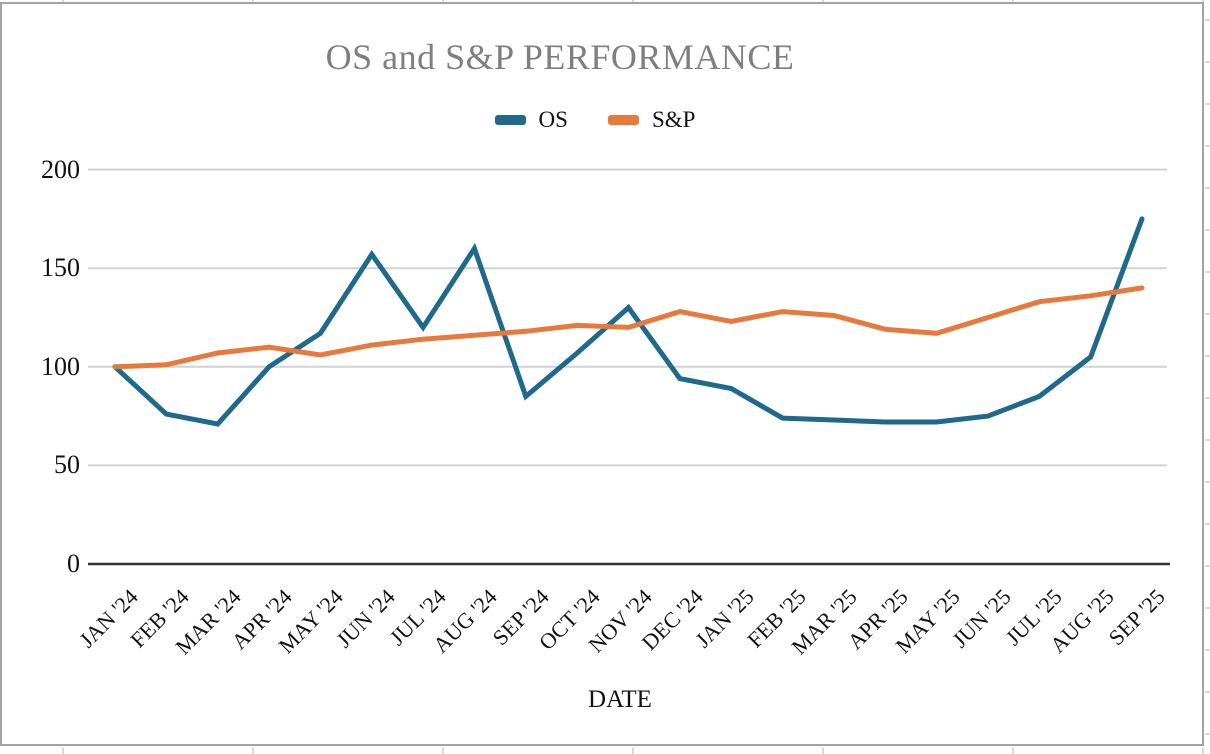  I want to click on y-tick-label-100: 100, so click(60, 366).